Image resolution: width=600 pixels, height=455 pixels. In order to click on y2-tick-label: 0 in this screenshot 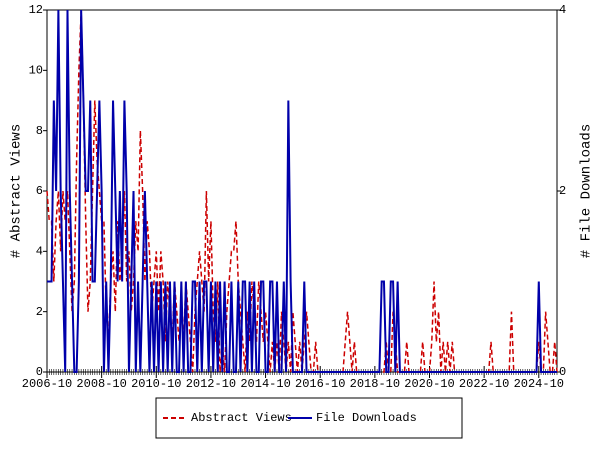, I will do `click(562, 372)`.